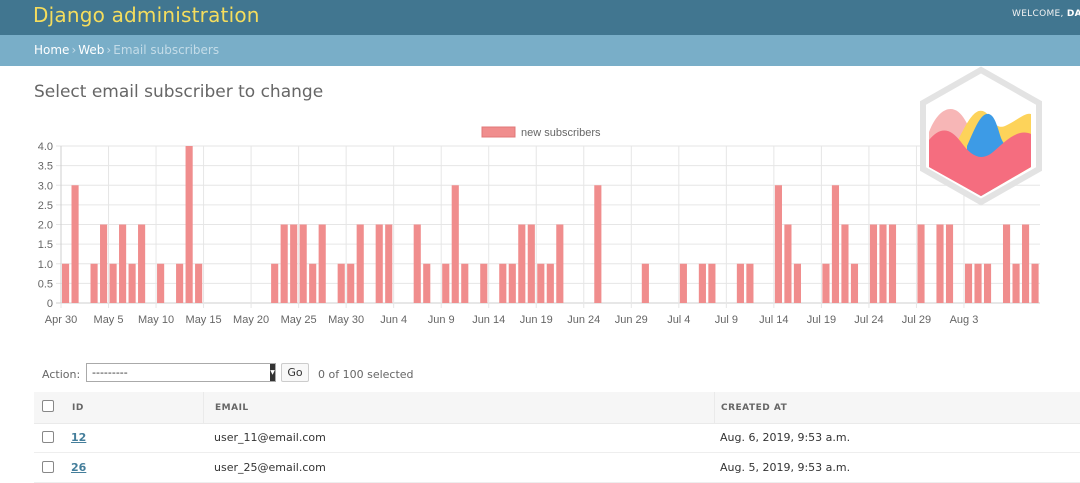 Image resolution: width=1080 pixels, height=483 pixels. What do you see at coordinates (754, 408) in the screenshot?
I see `column-header-created-at: CREATED AT` at bounding box center [754, 408].